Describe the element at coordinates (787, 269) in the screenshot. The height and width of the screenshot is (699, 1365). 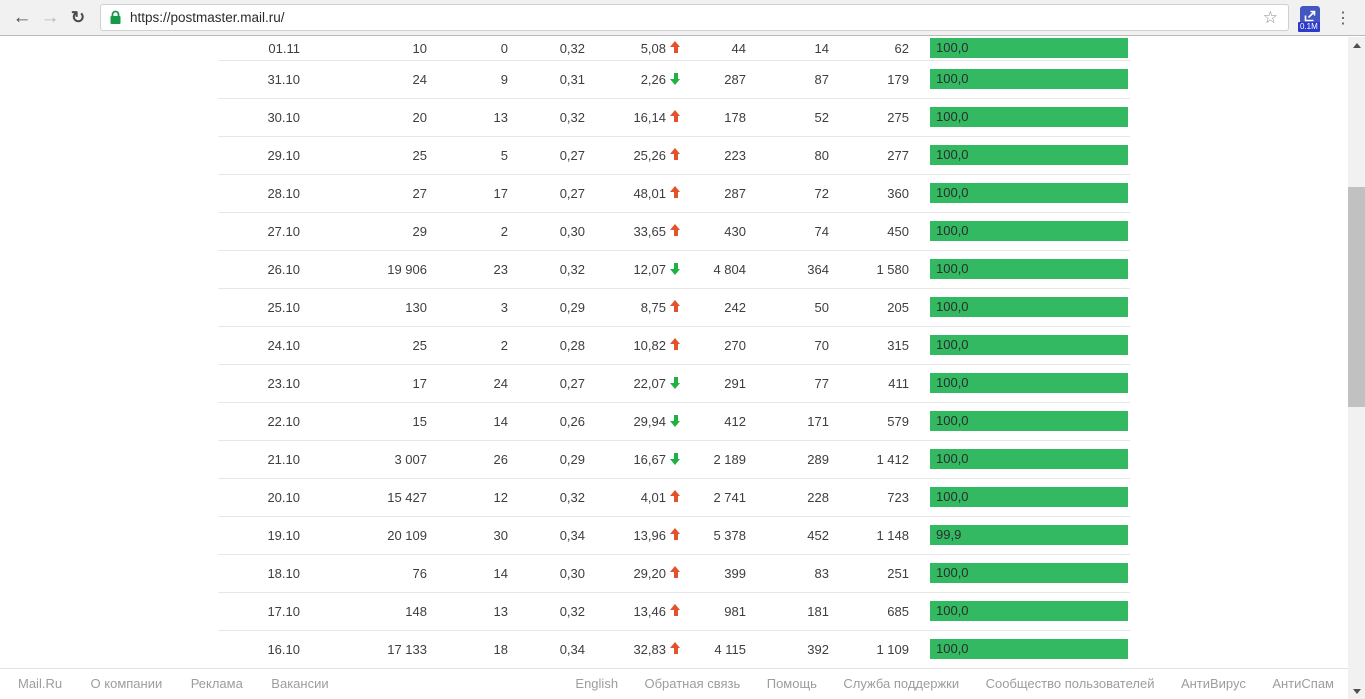
I see `value-cell: 364` at that location.